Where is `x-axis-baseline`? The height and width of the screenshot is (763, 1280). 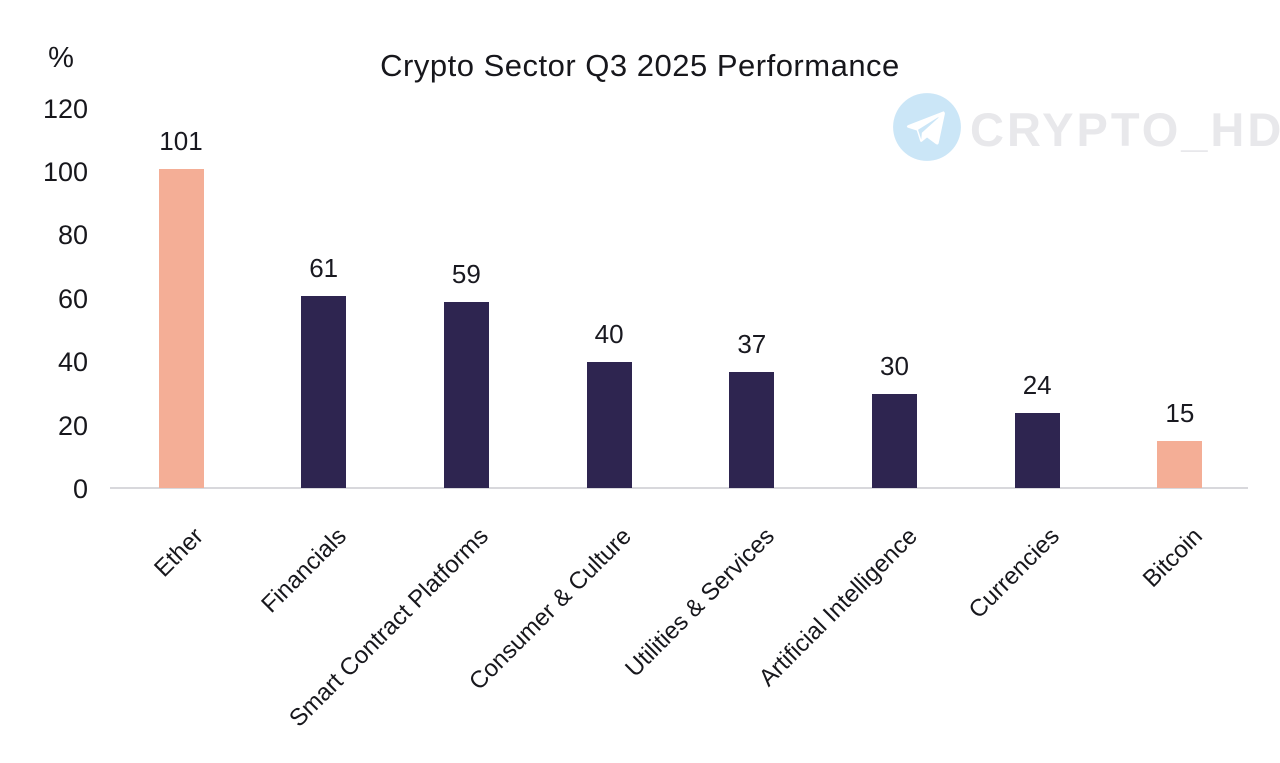 x-axis-baseline is located at coordinates (679, 488).